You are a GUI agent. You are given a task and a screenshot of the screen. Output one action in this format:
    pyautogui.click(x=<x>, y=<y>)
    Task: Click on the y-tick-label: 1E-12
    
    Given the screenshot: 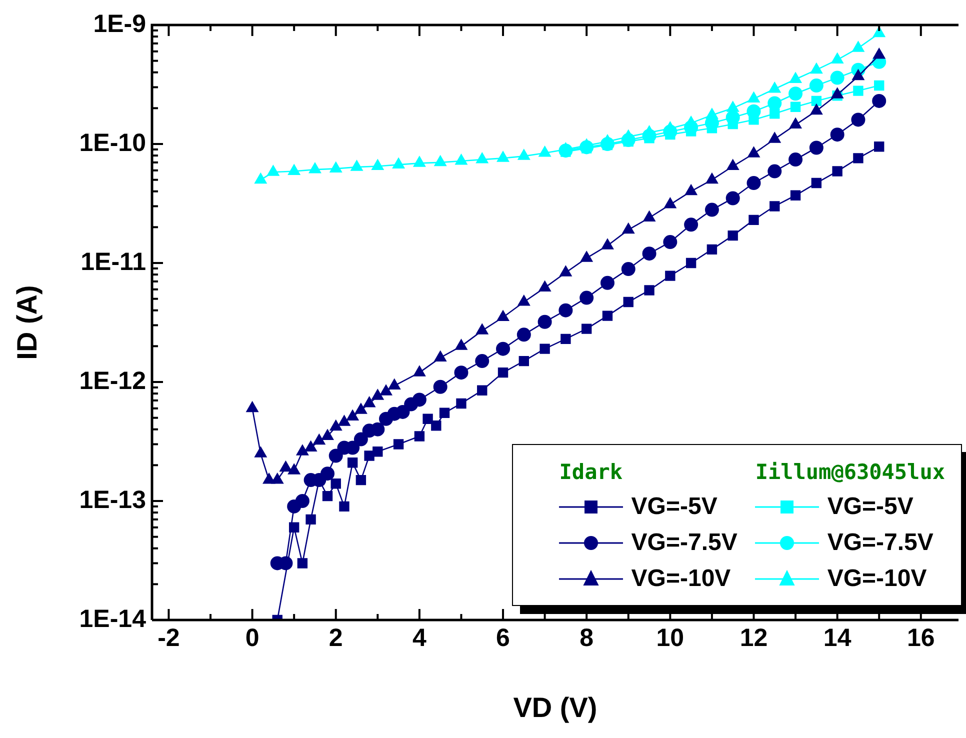 What is the action you would take?
    pyautogui.click(x=112, y=380)
    